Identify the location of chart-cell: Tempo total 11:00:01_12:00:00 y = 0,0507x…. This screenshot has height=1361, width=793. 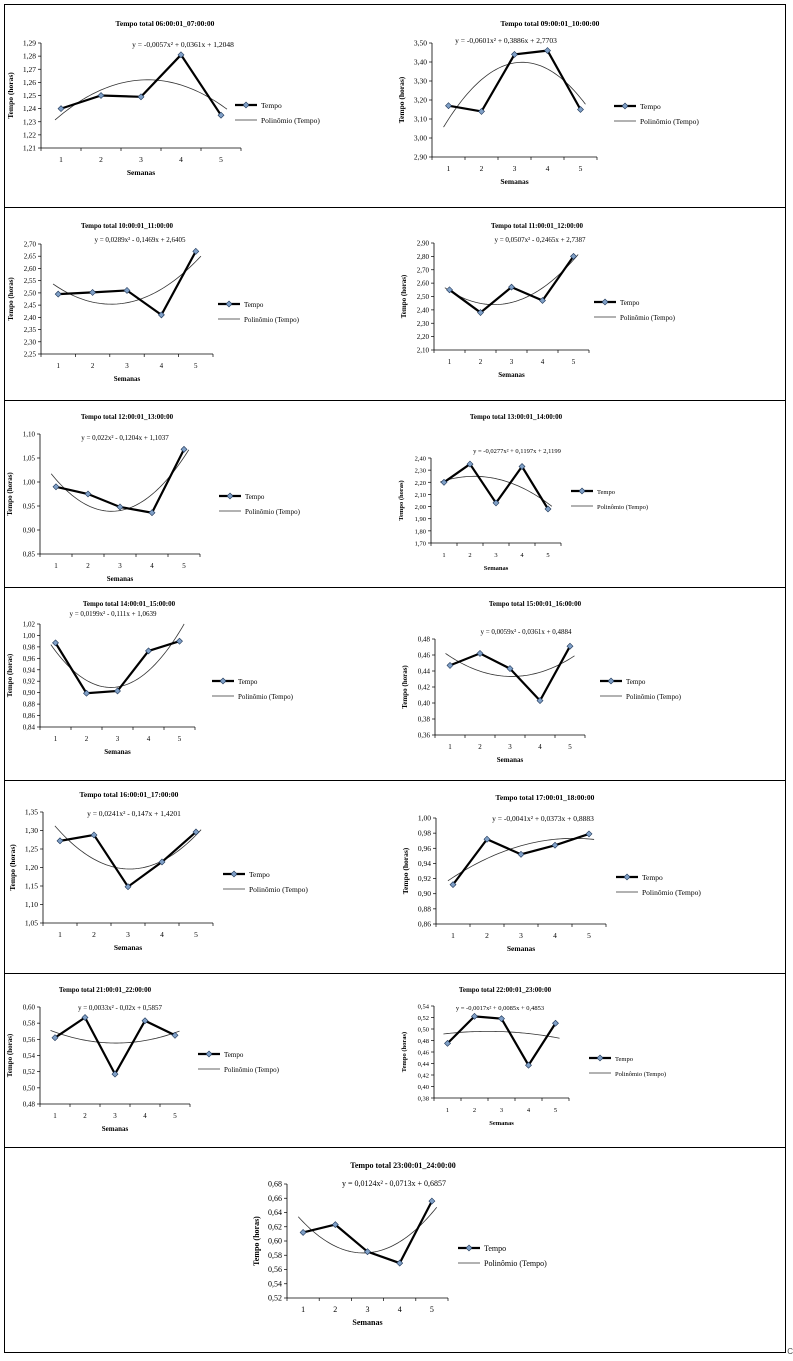
(591, 304).